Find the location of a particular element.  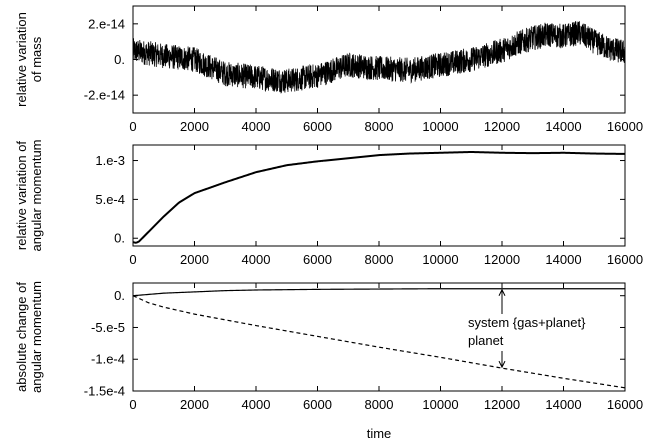

arrow-planet-head is located at coordinates (502, 364).